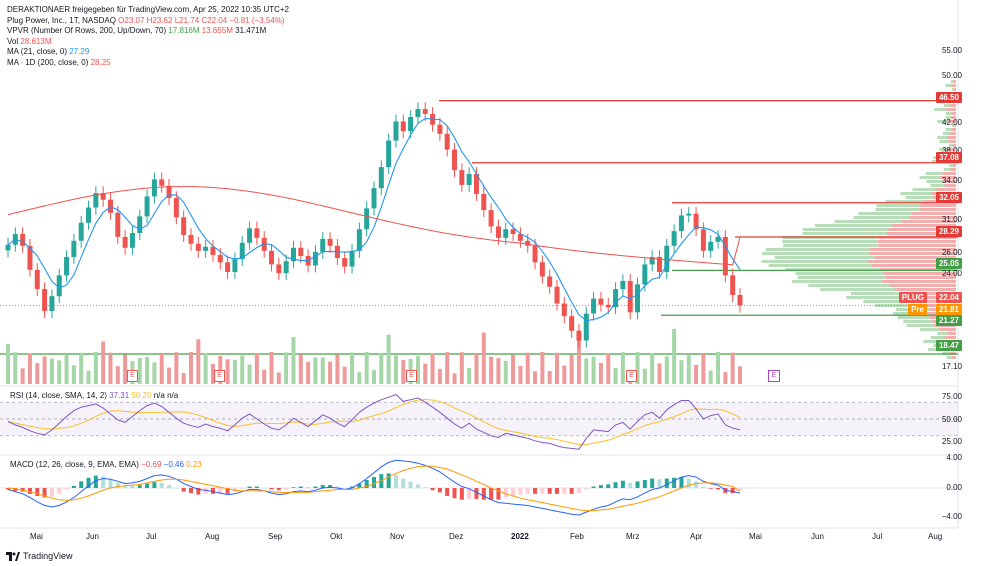 The height and width of the screenshot is (566, 1000). What do you see at coordinates (917, 309) in the screenshot?
I see `premarket-label-tag: Pre` at bounding box center [917, 309].